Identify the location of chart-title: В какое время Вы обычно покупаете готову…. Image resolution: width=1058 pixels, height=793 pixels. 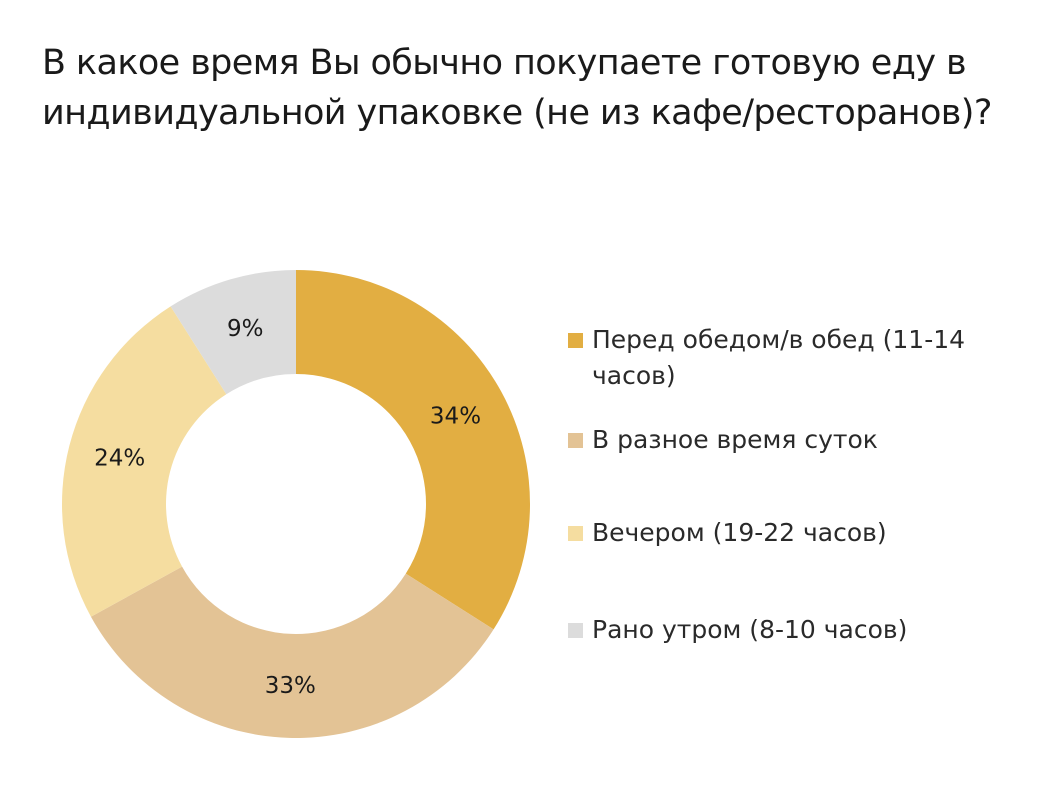
(517, 88).